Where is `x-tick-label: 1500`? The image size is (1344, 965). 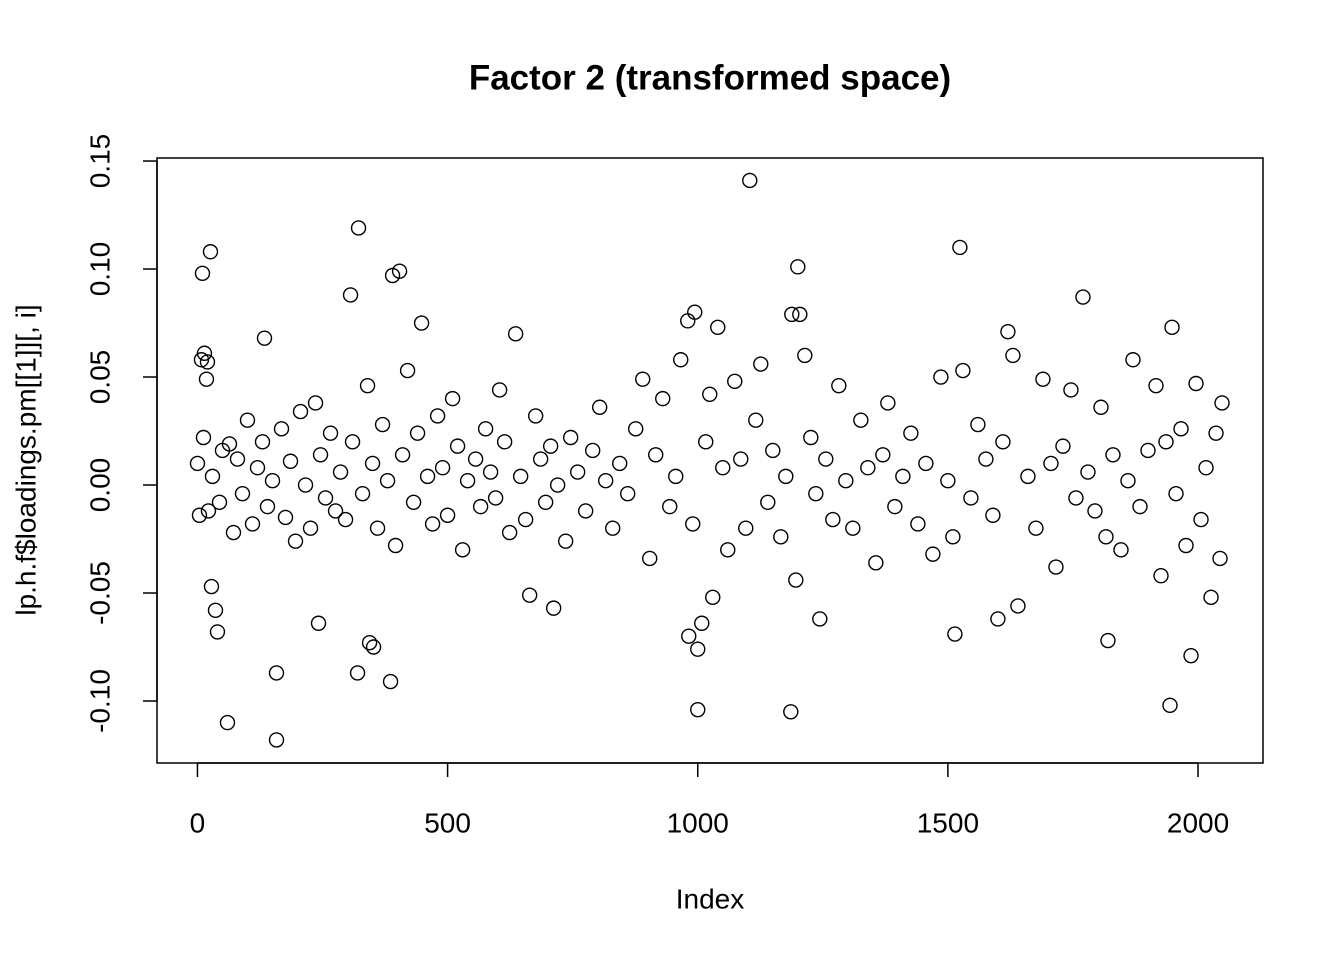 x-tick-label: 1500 is located at coordinates (948, 822).